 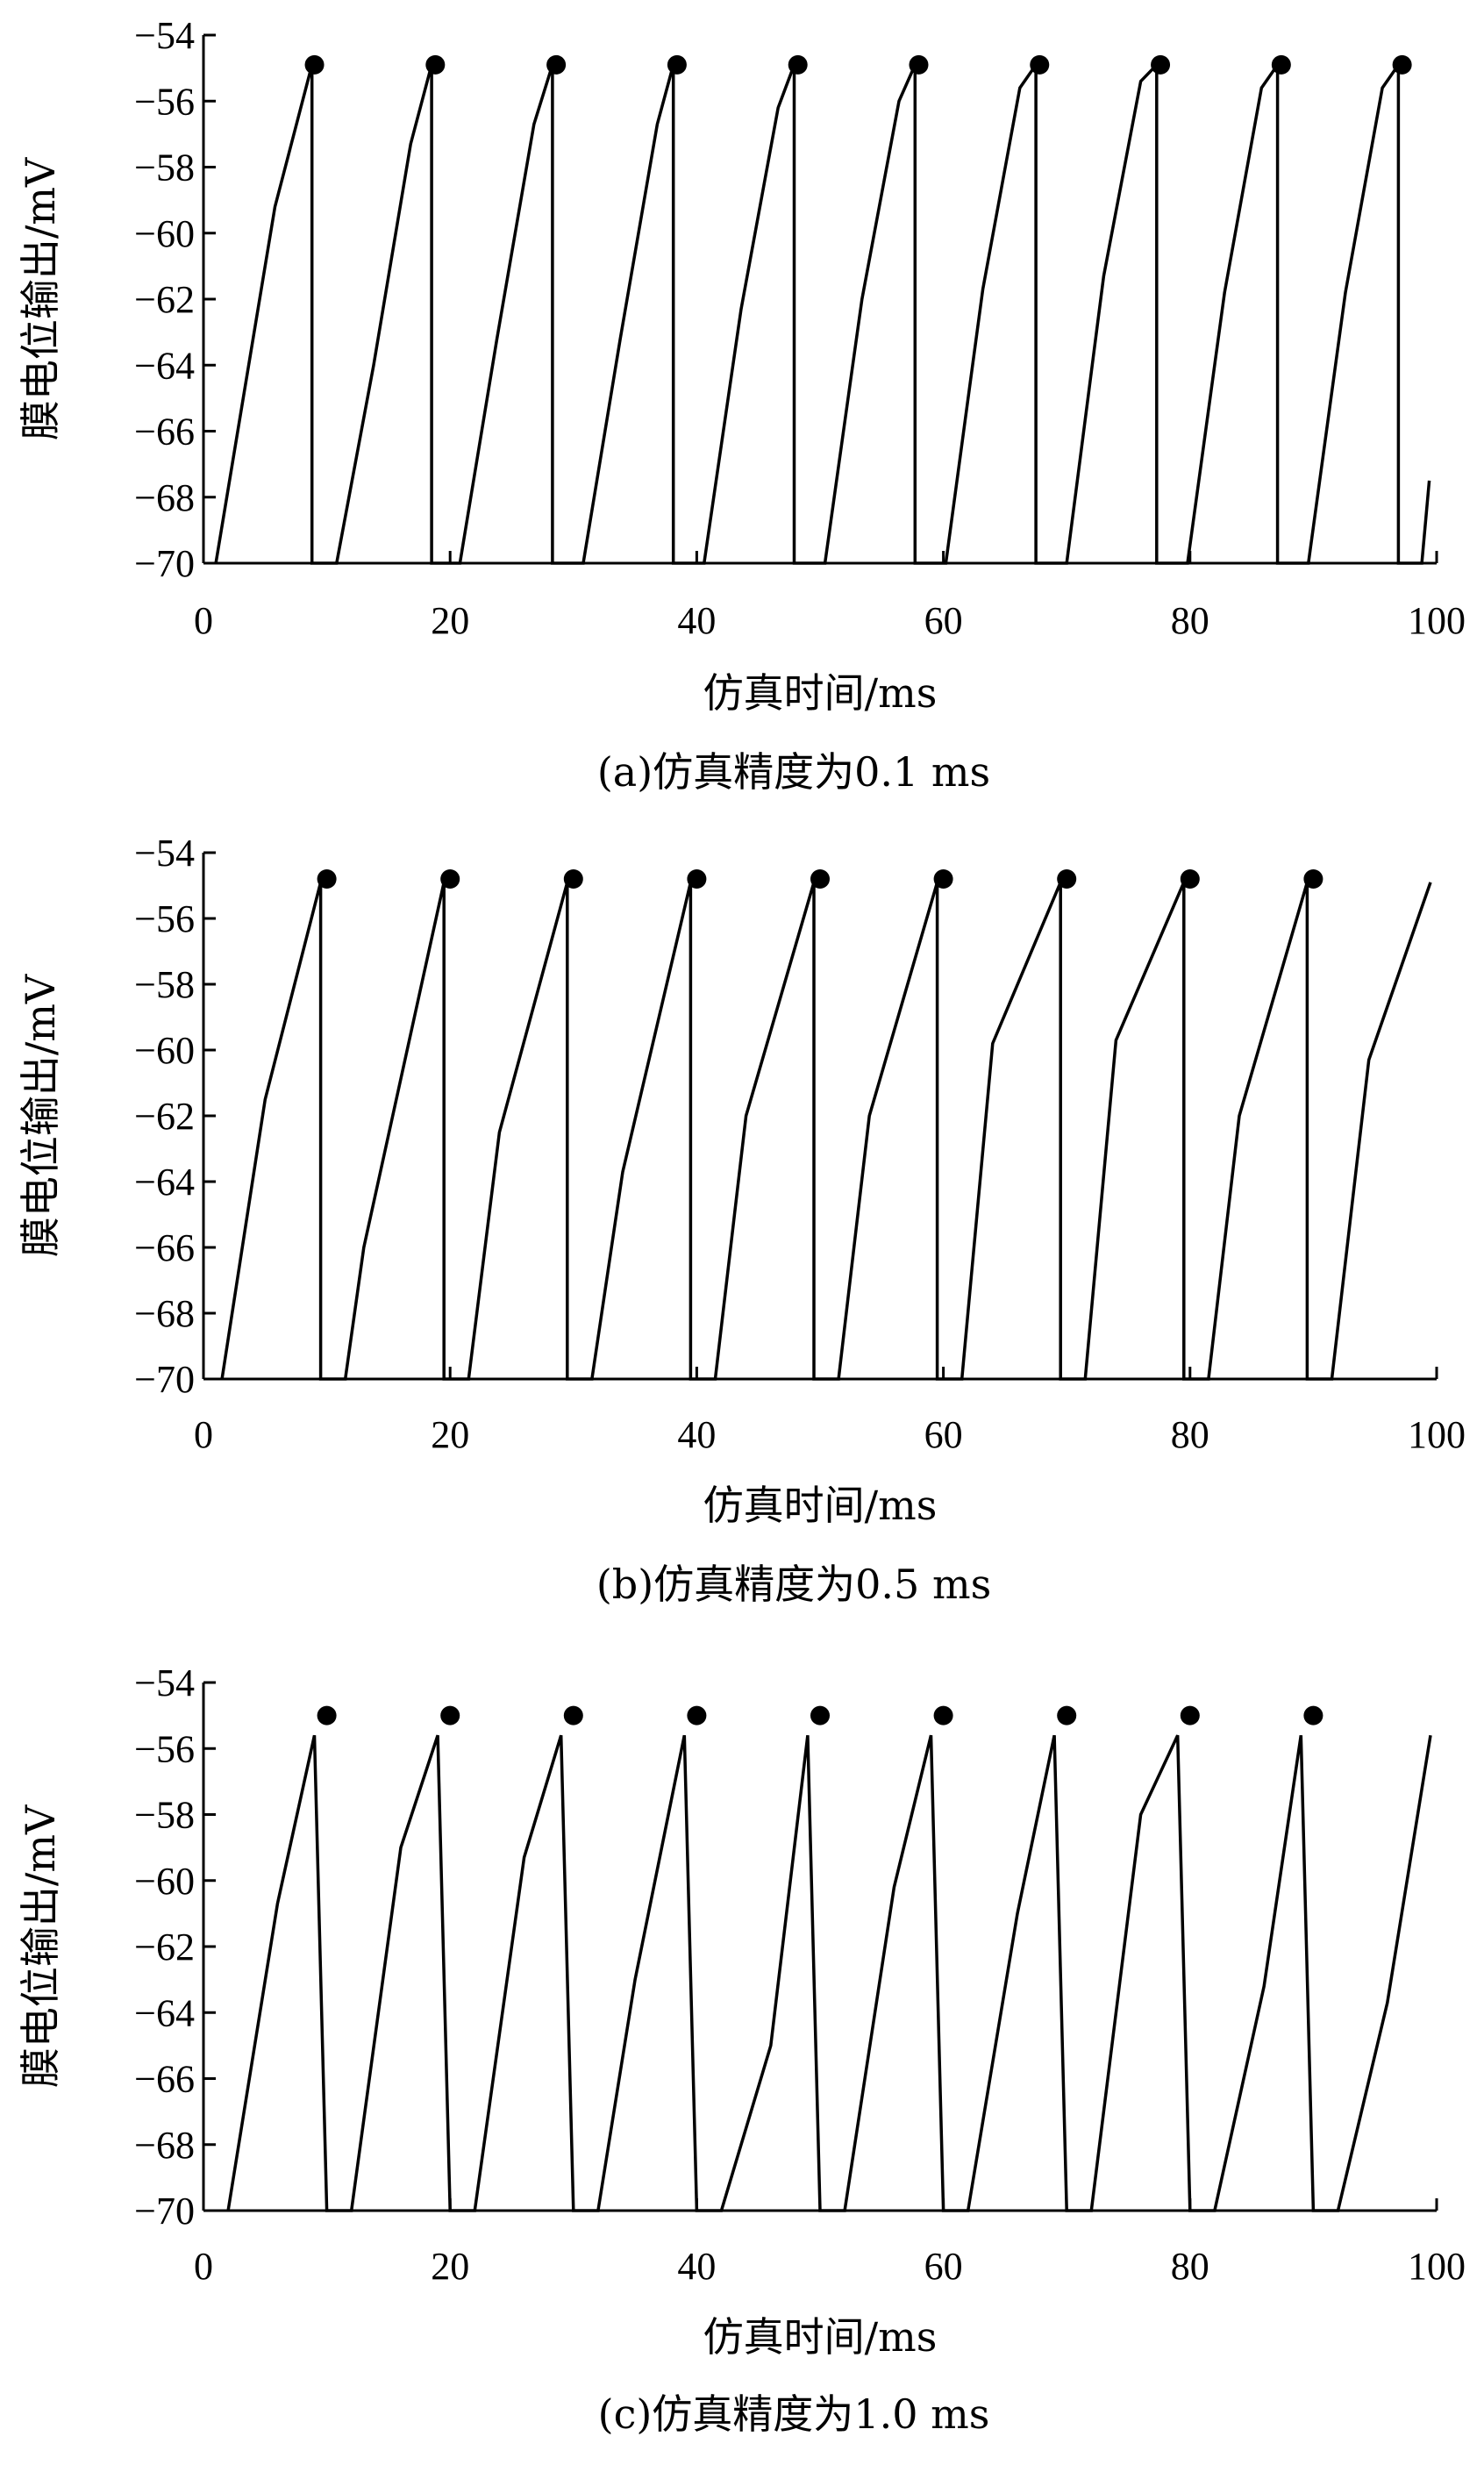 What do you see at coordinates (794, 2414) in the screenshot?
I see `panel-caption: (c)仿真精度为1.0 ms` at bounding box center [794, 2414].